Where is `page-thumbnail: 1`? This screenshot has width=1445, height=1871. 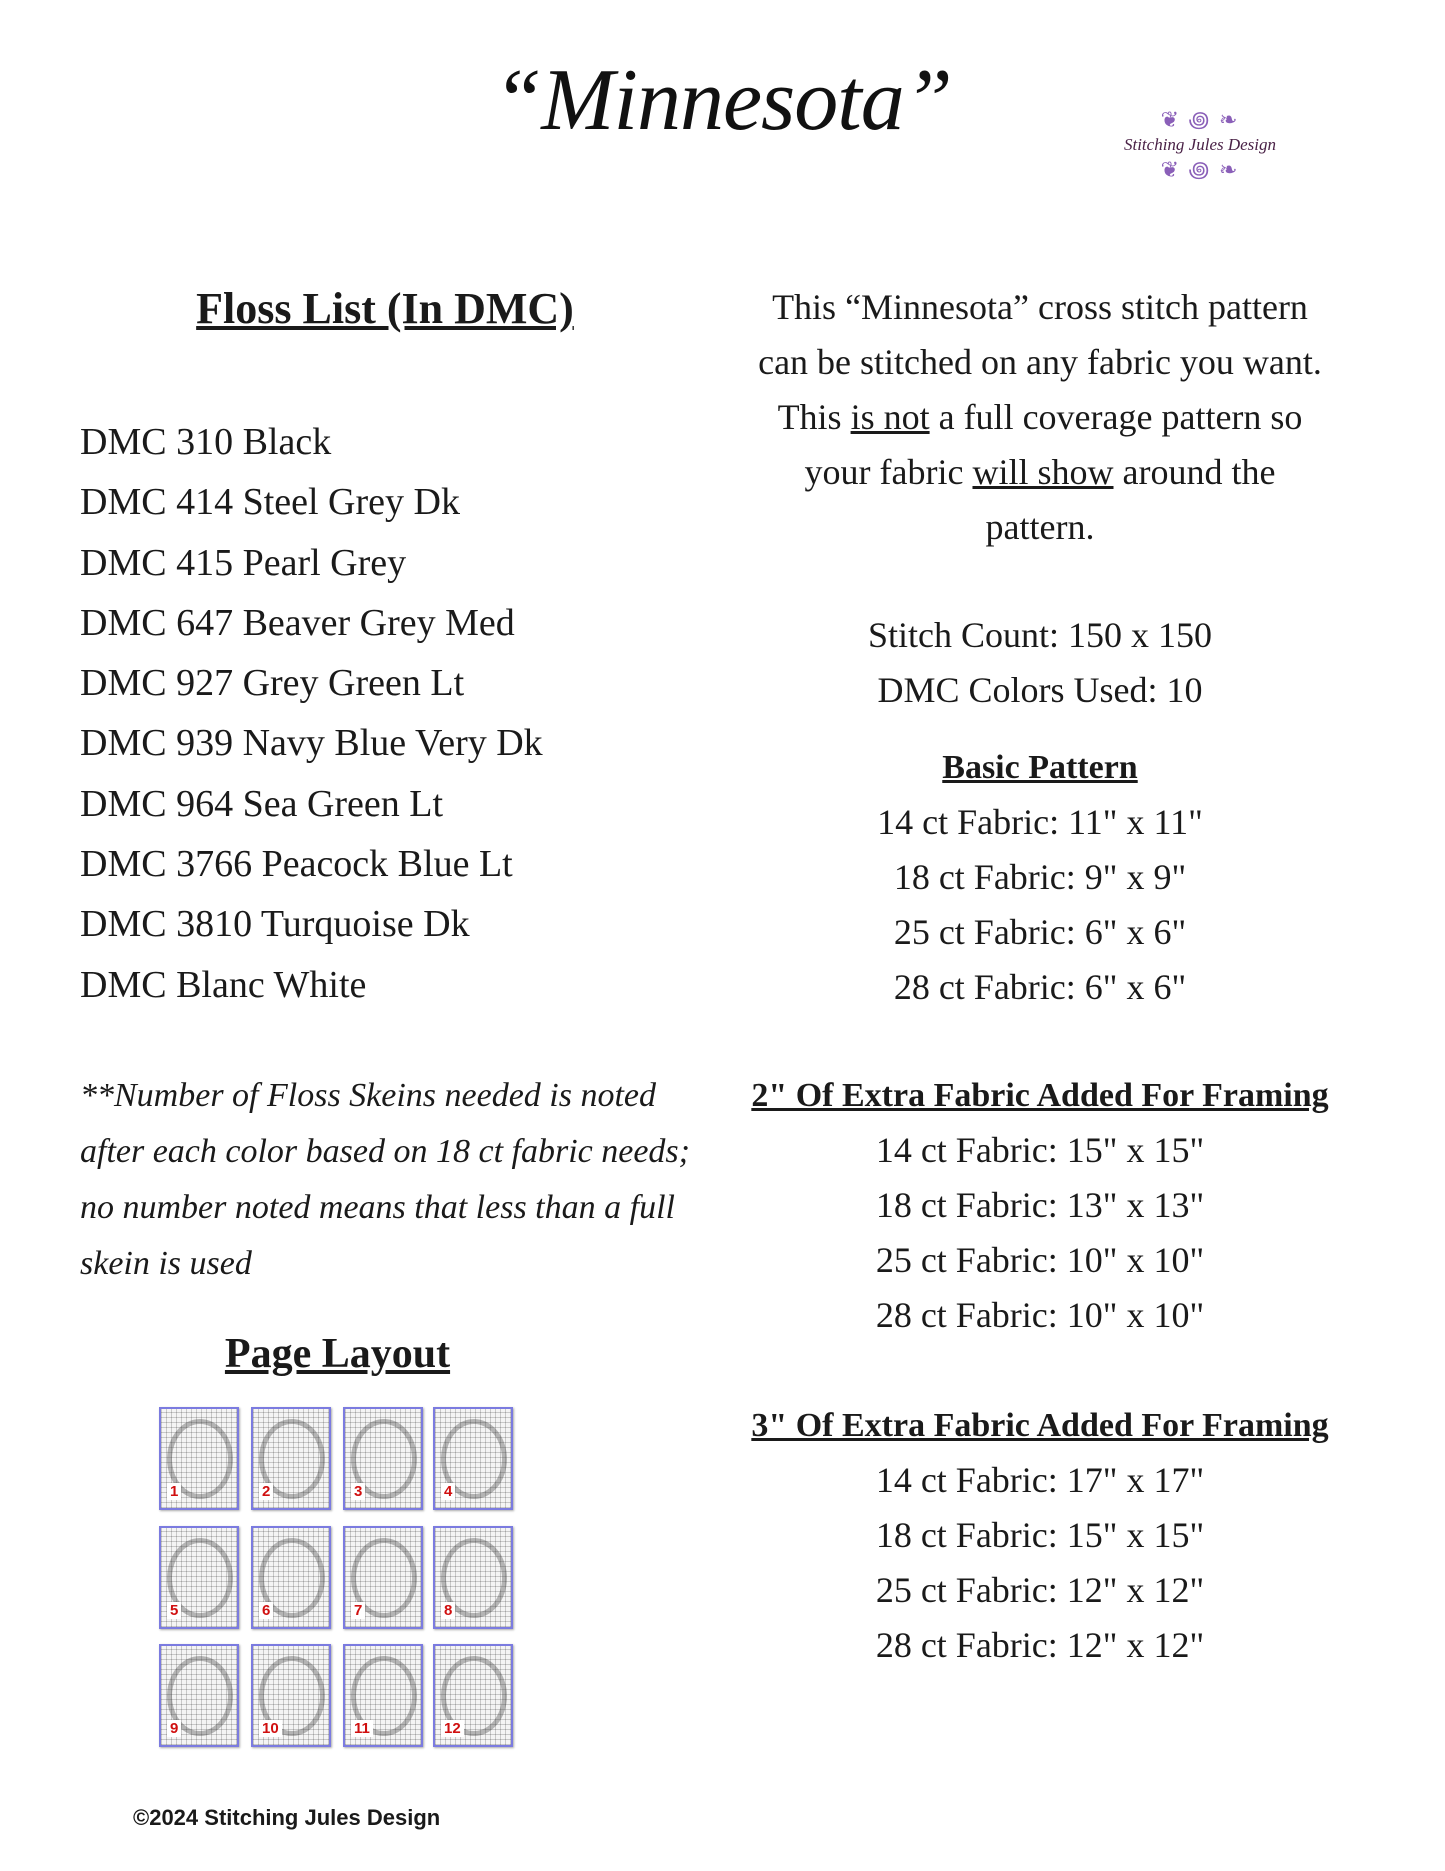
page-thumbnail: 1 is located at coordinates (199, 1458).